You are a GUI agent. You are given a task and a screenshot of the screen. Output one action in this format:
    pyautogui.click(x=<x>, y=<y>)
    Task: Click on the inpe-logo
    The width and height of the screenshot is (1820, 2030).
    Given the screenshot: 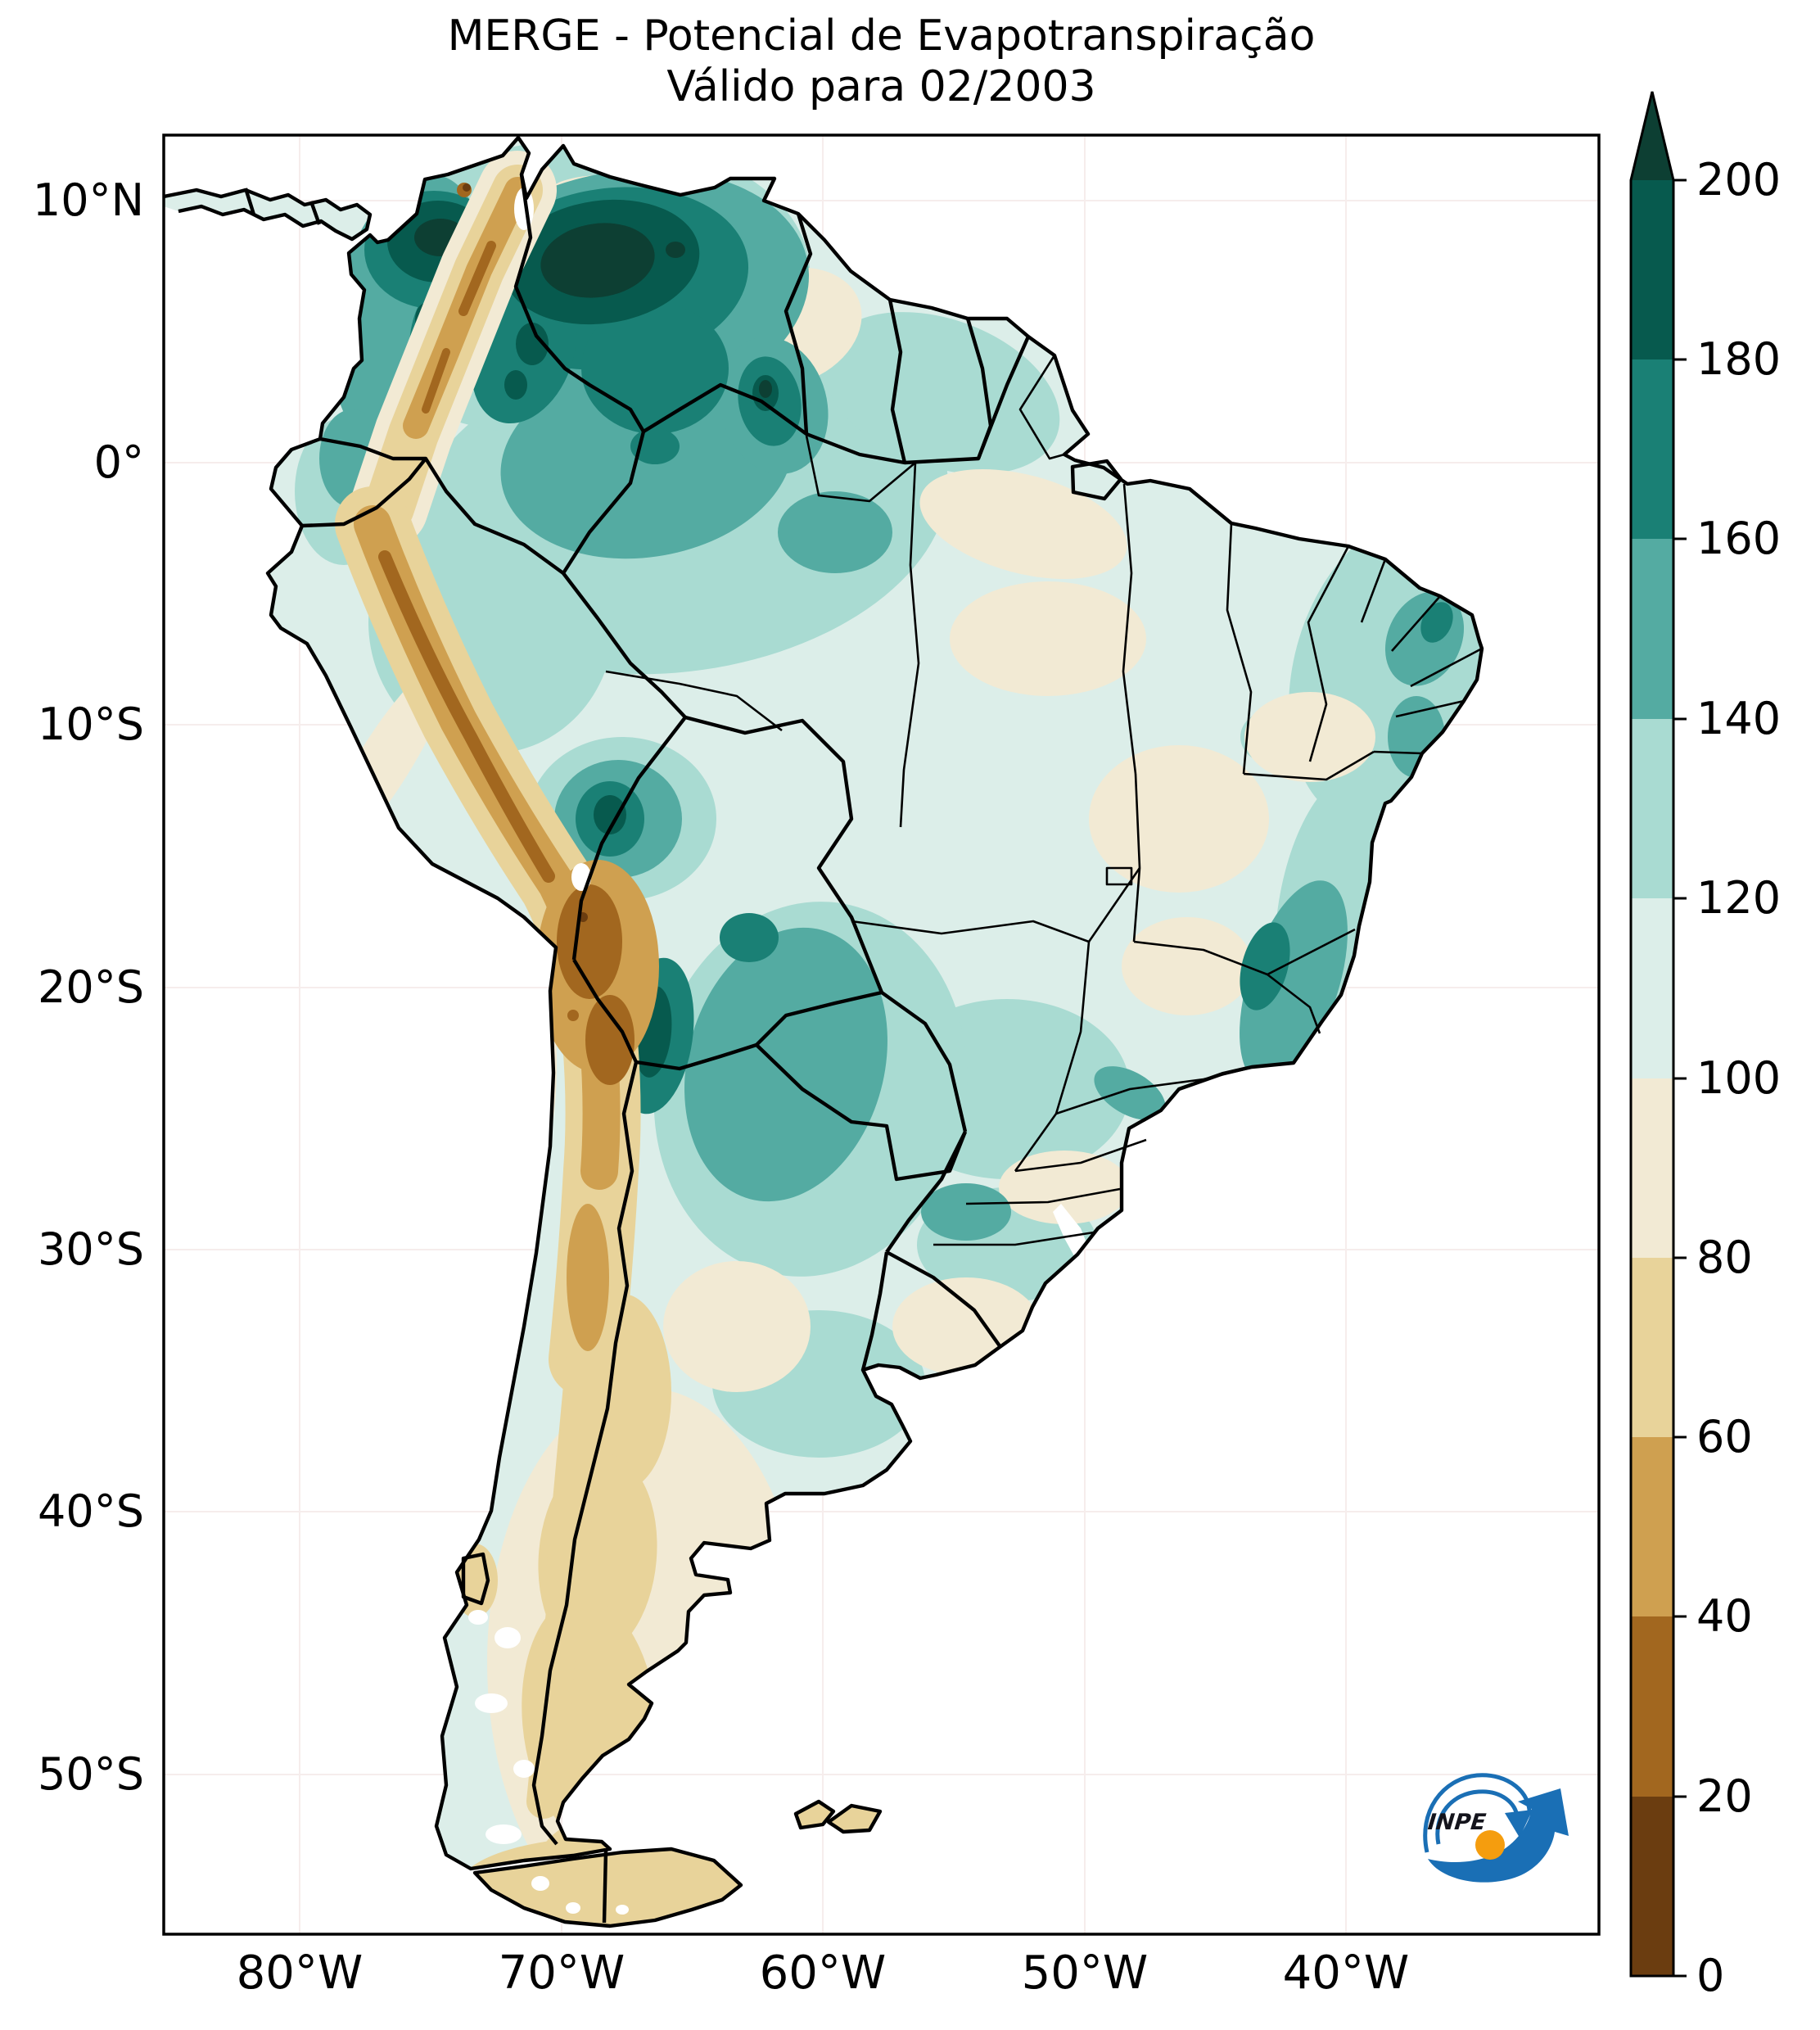 What is the action you would take?
    pyautogui.click(x=1496, y=1828)
    